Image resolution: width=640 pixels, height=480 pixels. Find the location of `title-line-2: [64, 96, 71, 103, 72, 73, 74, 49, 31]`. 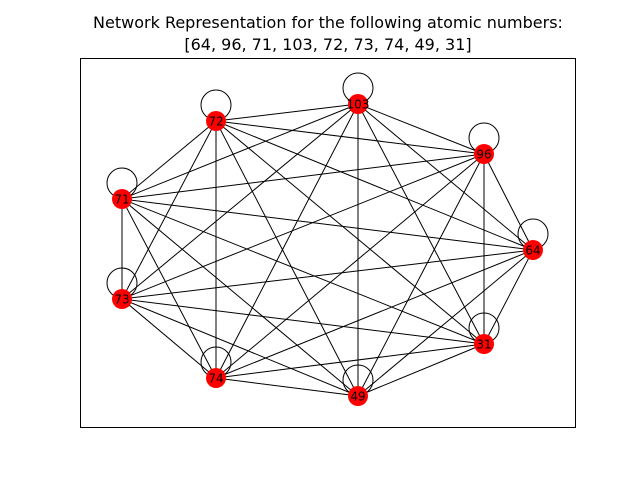

title-line-2: [64, 96, 71, 103, 72, 73, 74, 49, 31] is located at coordinates (328, 44).